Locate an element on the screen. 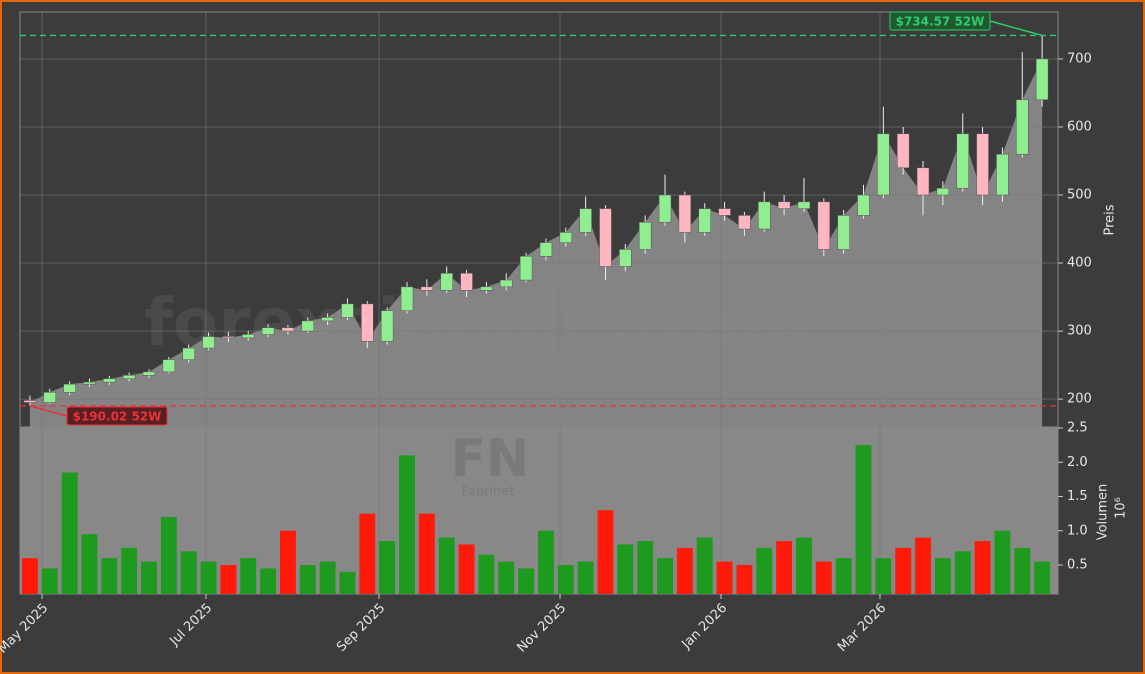 This screenshot has height=674, width=1145. reference-arrow is located at coordinates (1016, 28).